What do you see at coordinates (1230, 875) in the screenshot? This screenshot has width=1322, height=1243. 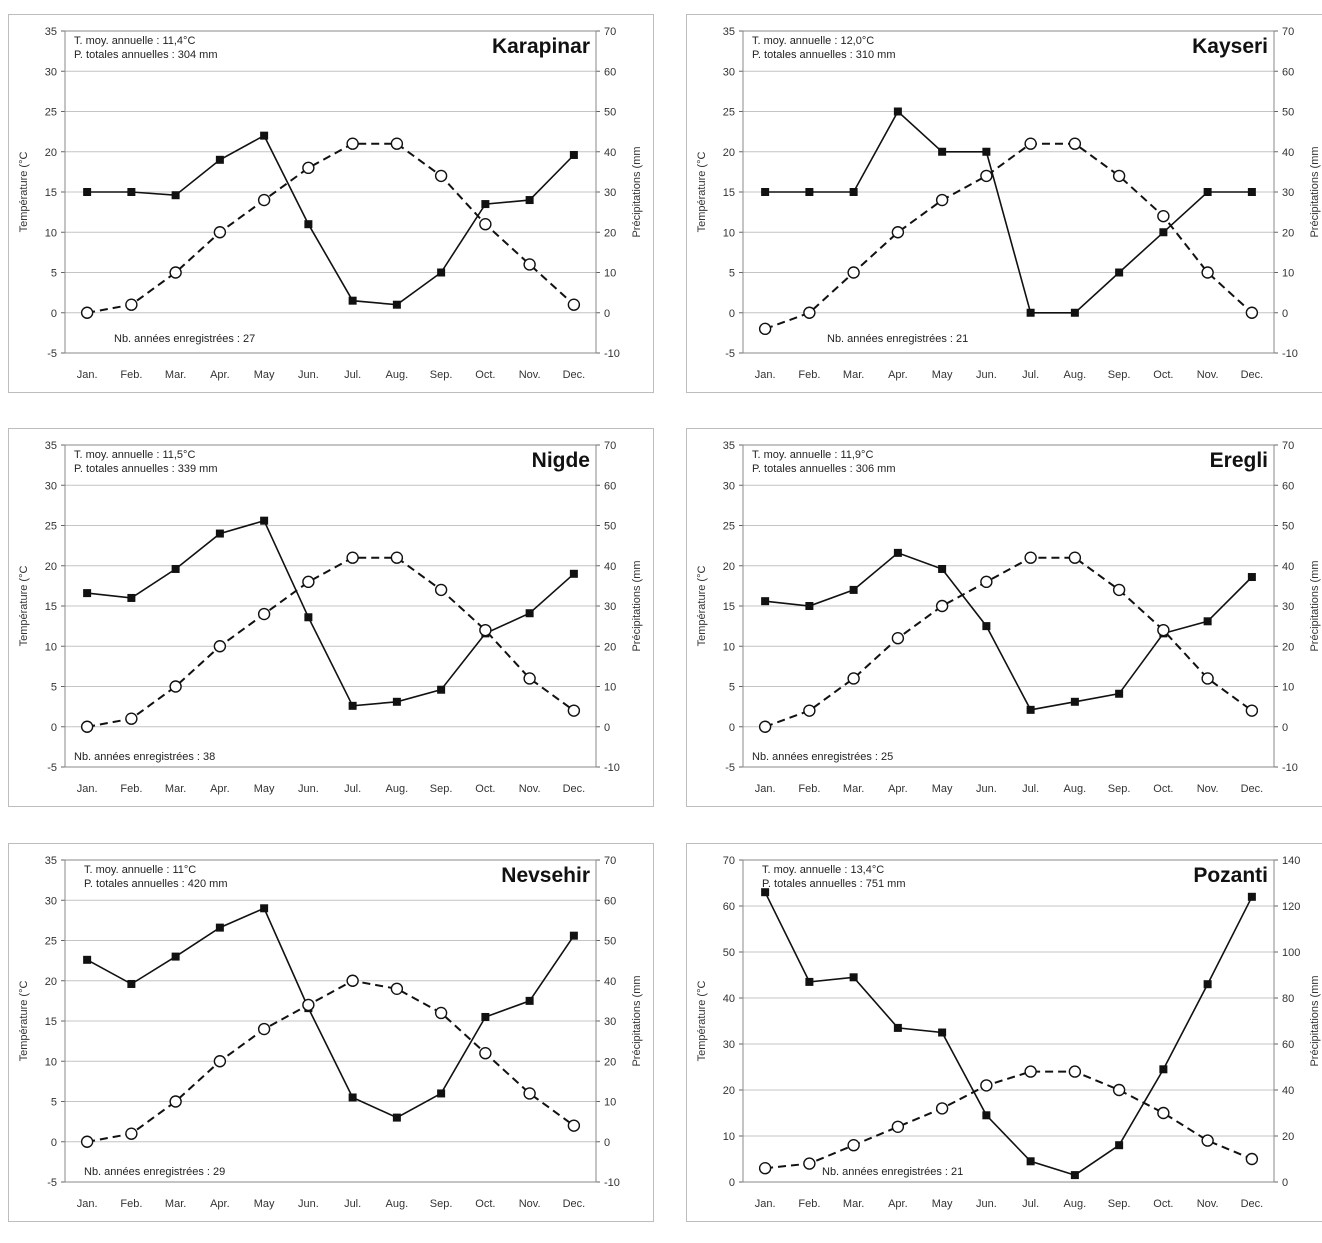 I see `station-title: Pozanti` at bounding box center [1230, 875].